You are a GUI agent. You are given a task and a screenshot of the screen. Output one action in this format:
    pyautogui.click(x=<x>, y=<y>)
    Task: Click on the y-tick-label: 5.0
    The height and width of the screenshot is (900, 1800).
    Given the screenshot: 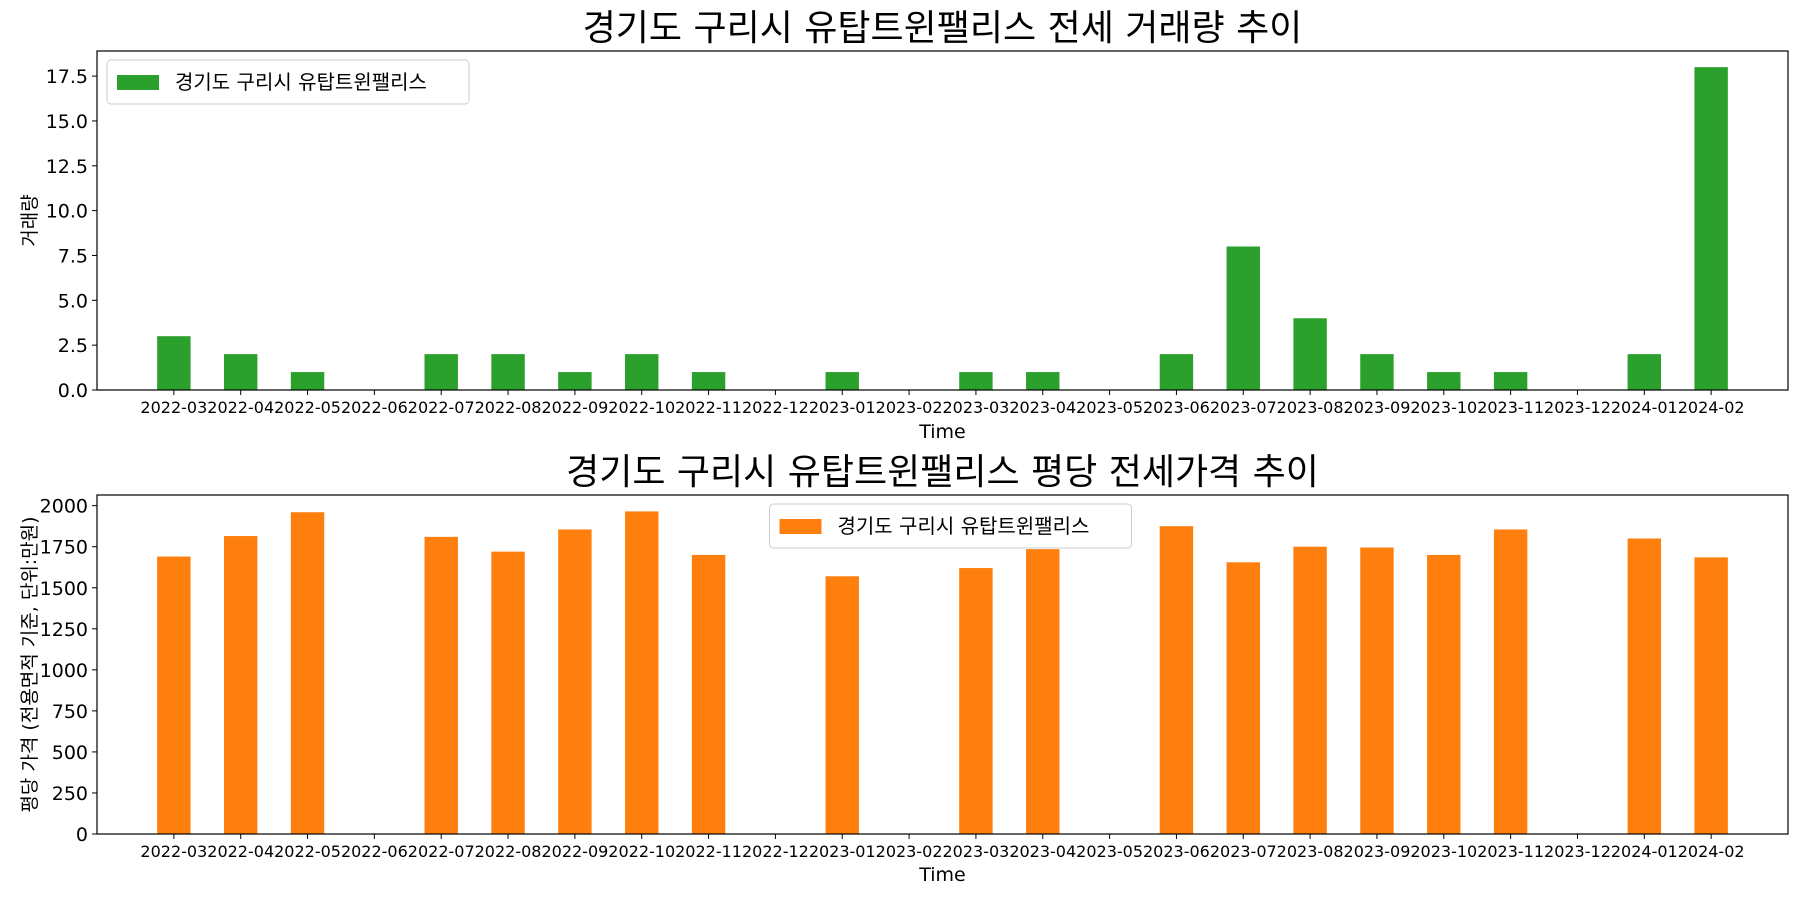 What is the action you would take?
    pyautogui.click(x=73, y=301)
    